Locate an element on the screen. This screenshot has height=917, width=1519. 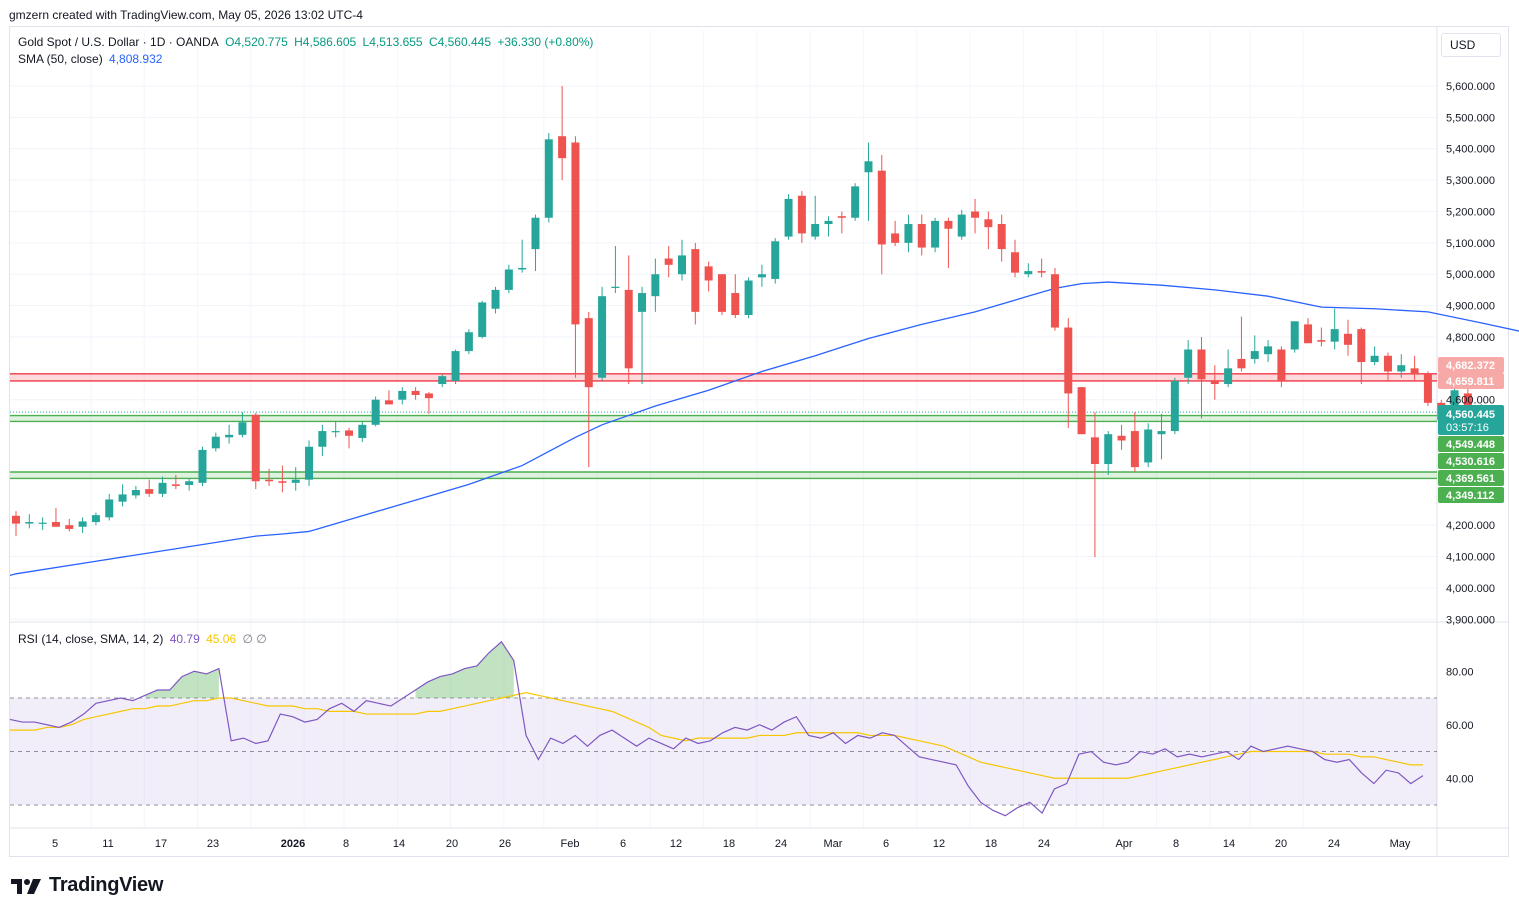
sma-legend: SMA (50, close) 4,808.932 is located at coordinates (91, 59).